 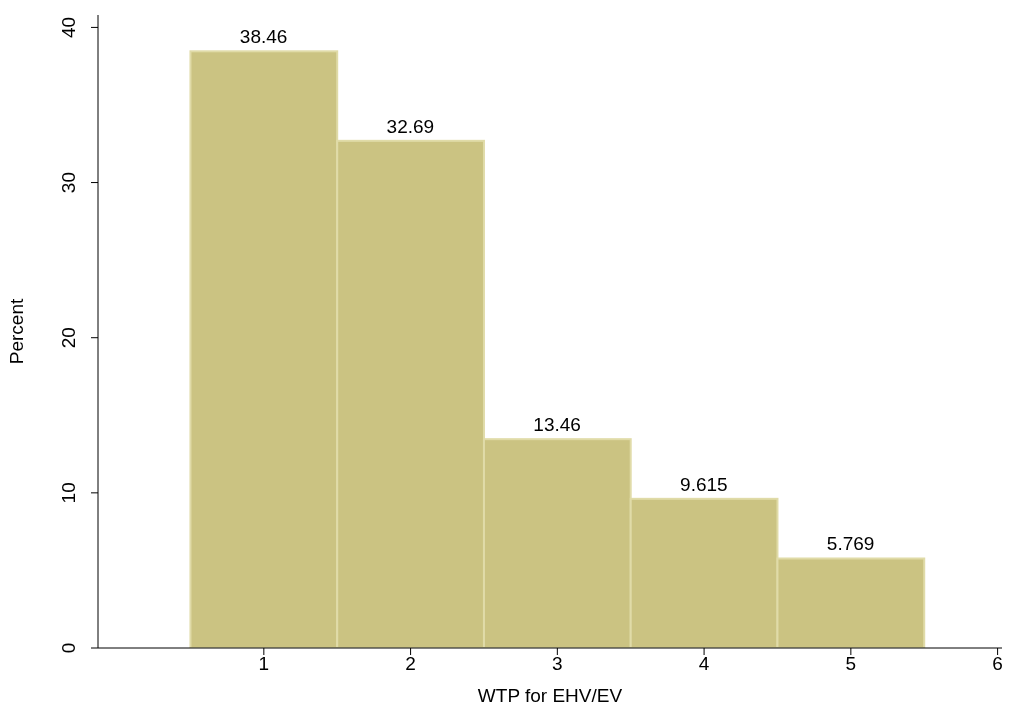 What do you see at coordinates (850, 544) in the screenshot?
I see `data-label: 5.769` at bounding box center [850, 544].